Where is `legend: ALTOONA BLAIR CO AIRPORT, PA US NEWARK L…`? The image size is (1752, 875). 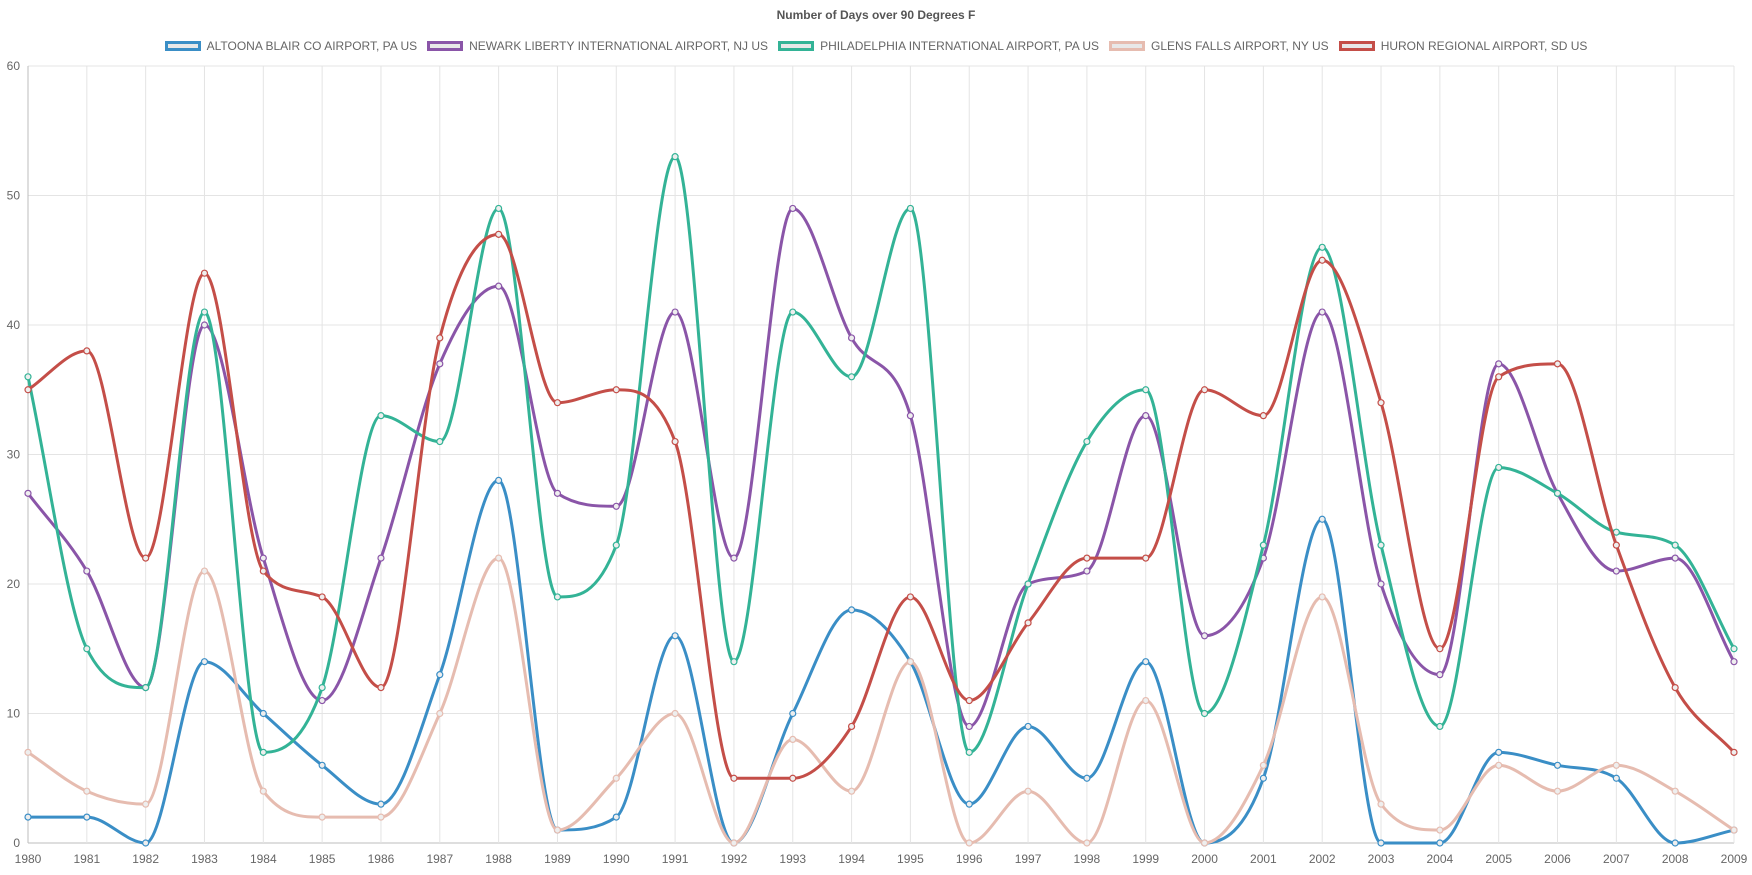 legend: ALTOONA BLAIR CO AIRPORT, PA US NEWARK L… is located at coordinates (876, 46).